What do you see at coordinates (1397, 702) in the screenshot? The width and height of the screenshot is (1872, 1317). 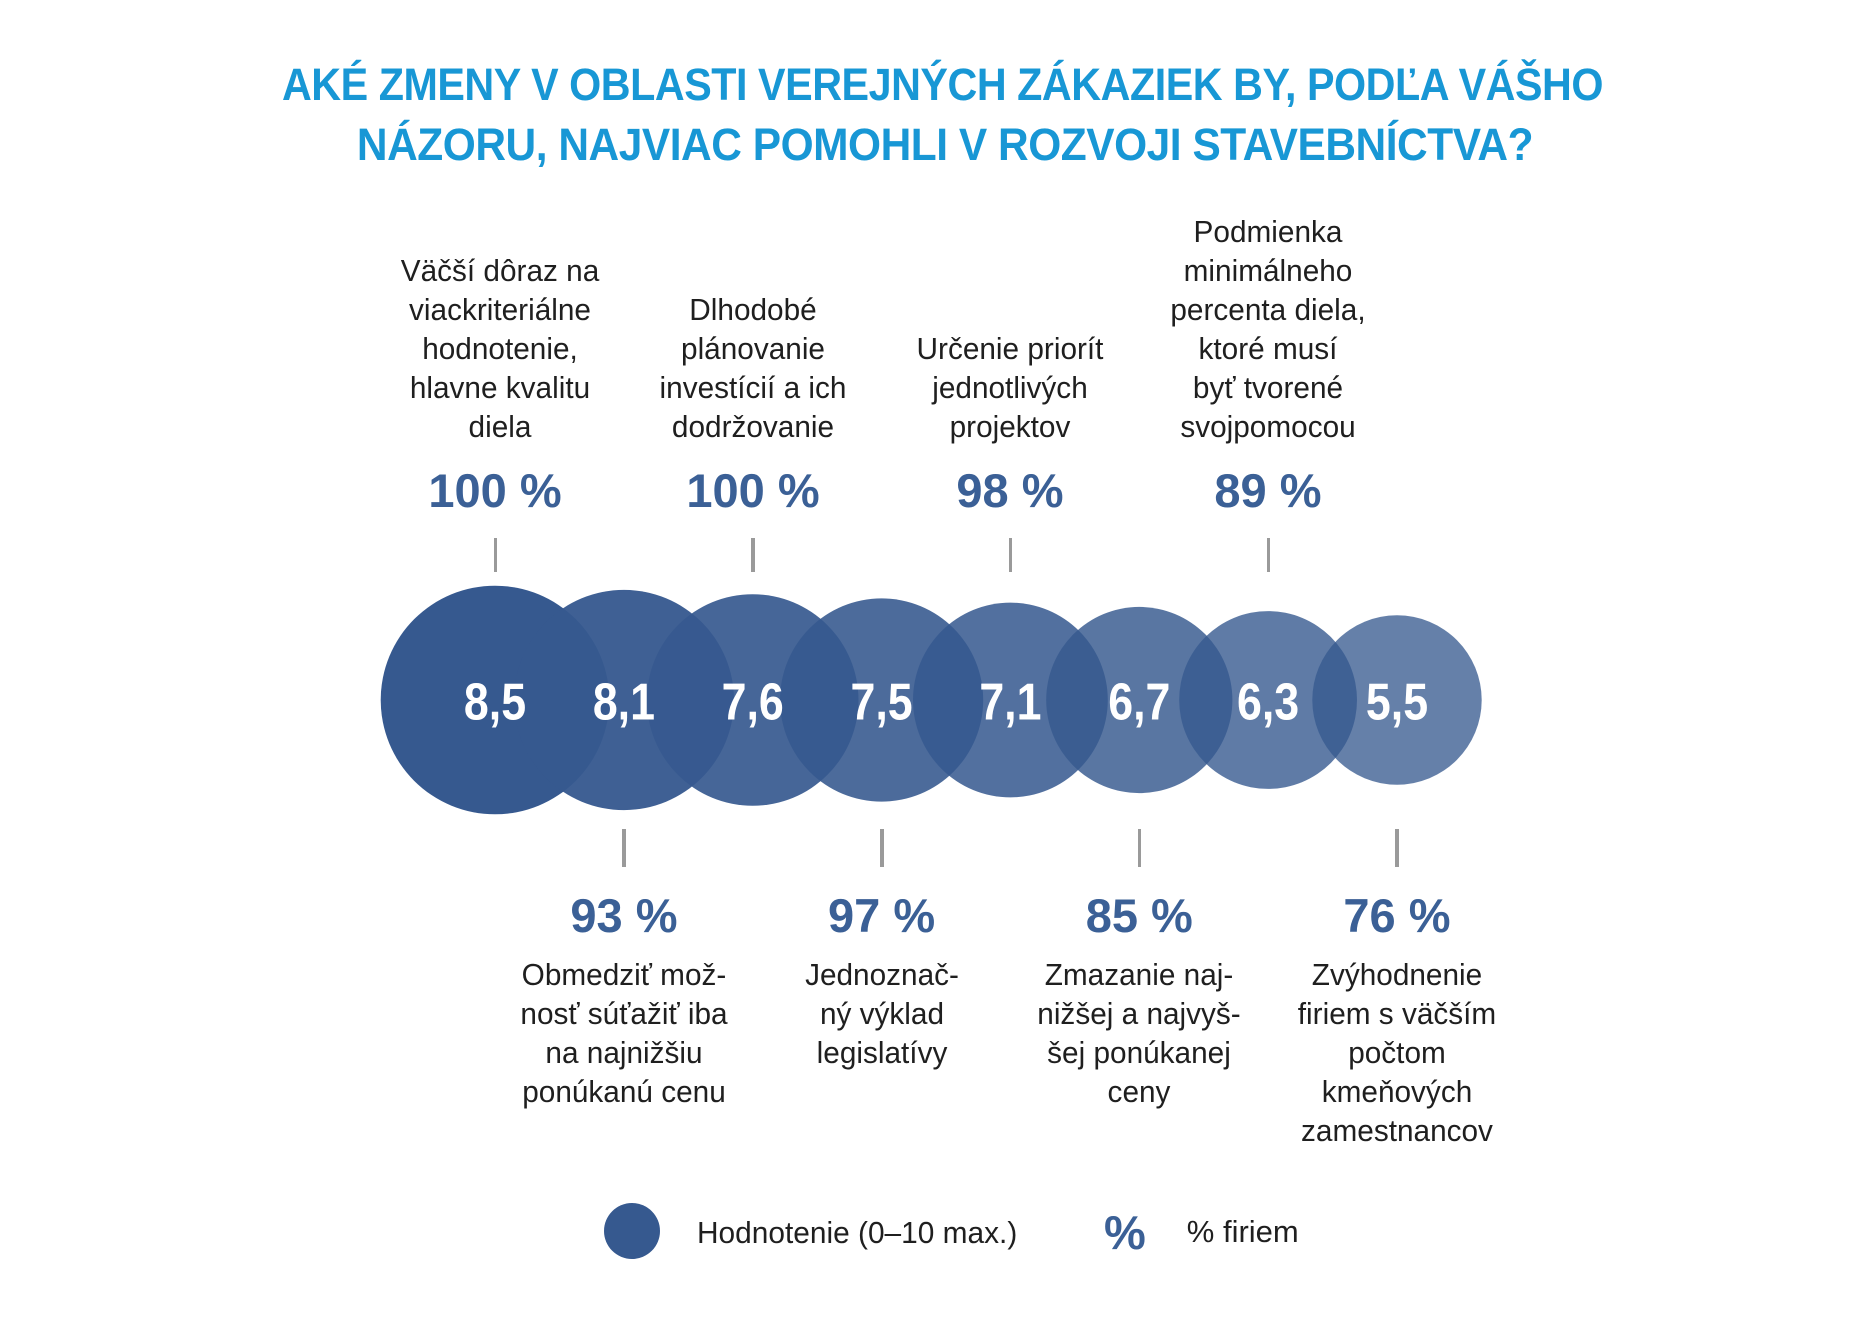 I see `svg-text: 5,5` at bounding box center [1397, 702].